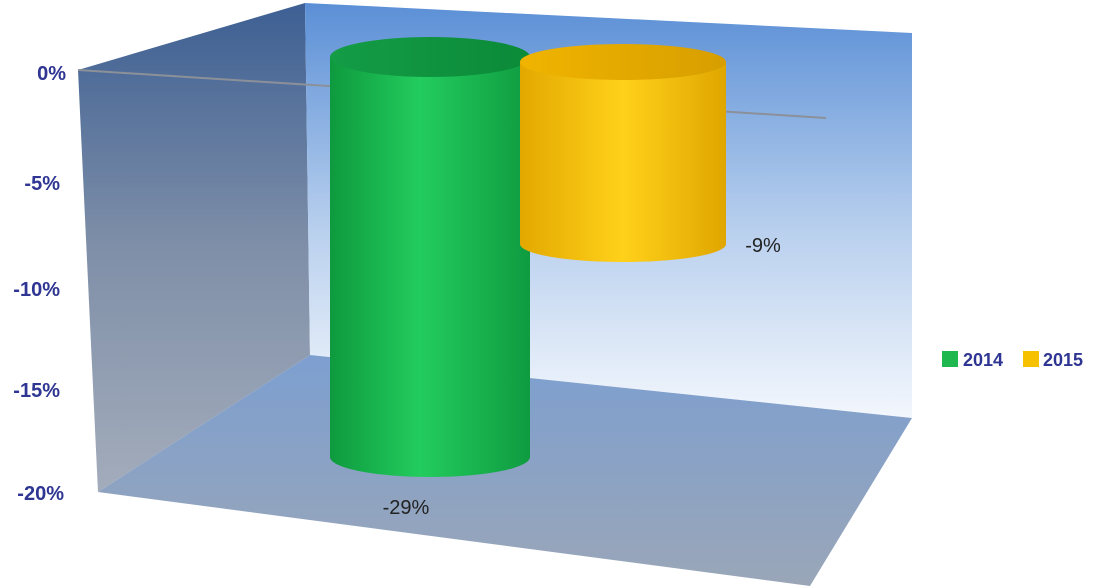 The height and width of the screenshot is (588, 1102). I want to click on data-label-2015: -9%, so click(763, 246).